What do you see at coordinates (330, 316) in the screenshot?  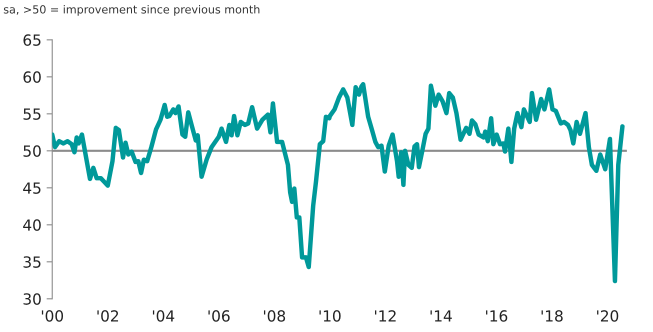 I see `x-tick-label: '10` at bounding box center [330, 316].